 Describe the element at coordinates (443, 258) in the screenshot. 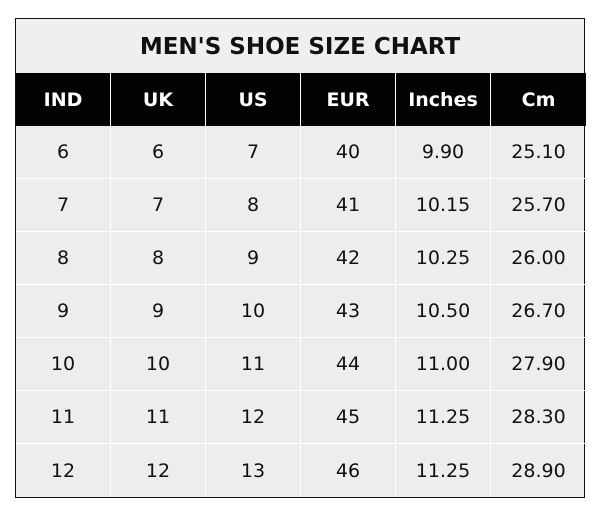

I see `table-cell: 10.25` at that location.